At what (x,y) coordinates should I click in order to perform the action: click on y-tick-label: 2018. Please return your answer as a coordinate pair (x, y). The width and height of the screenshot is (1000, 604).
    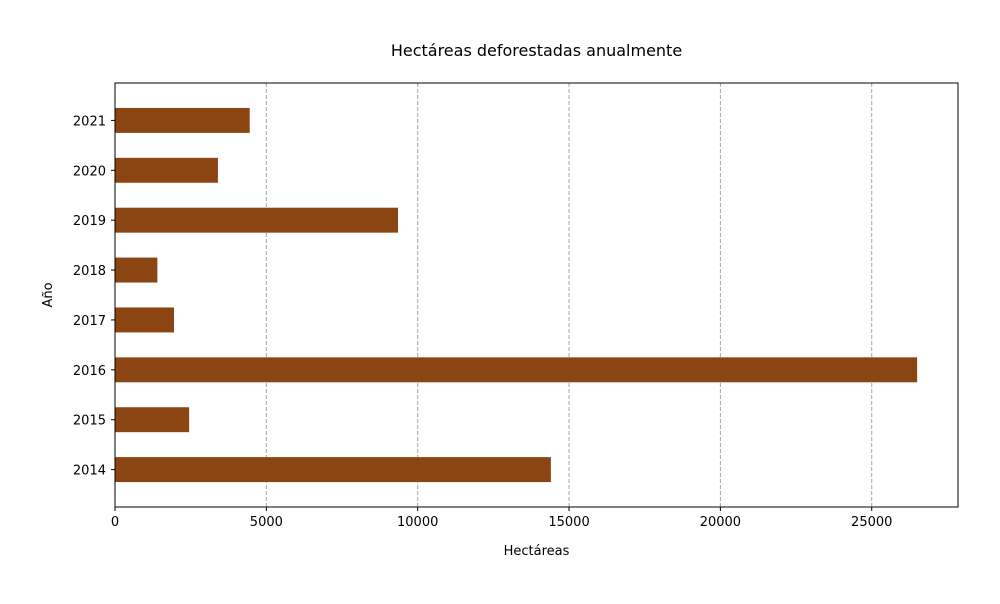
    Looking at the image, I should click on (89, 271).